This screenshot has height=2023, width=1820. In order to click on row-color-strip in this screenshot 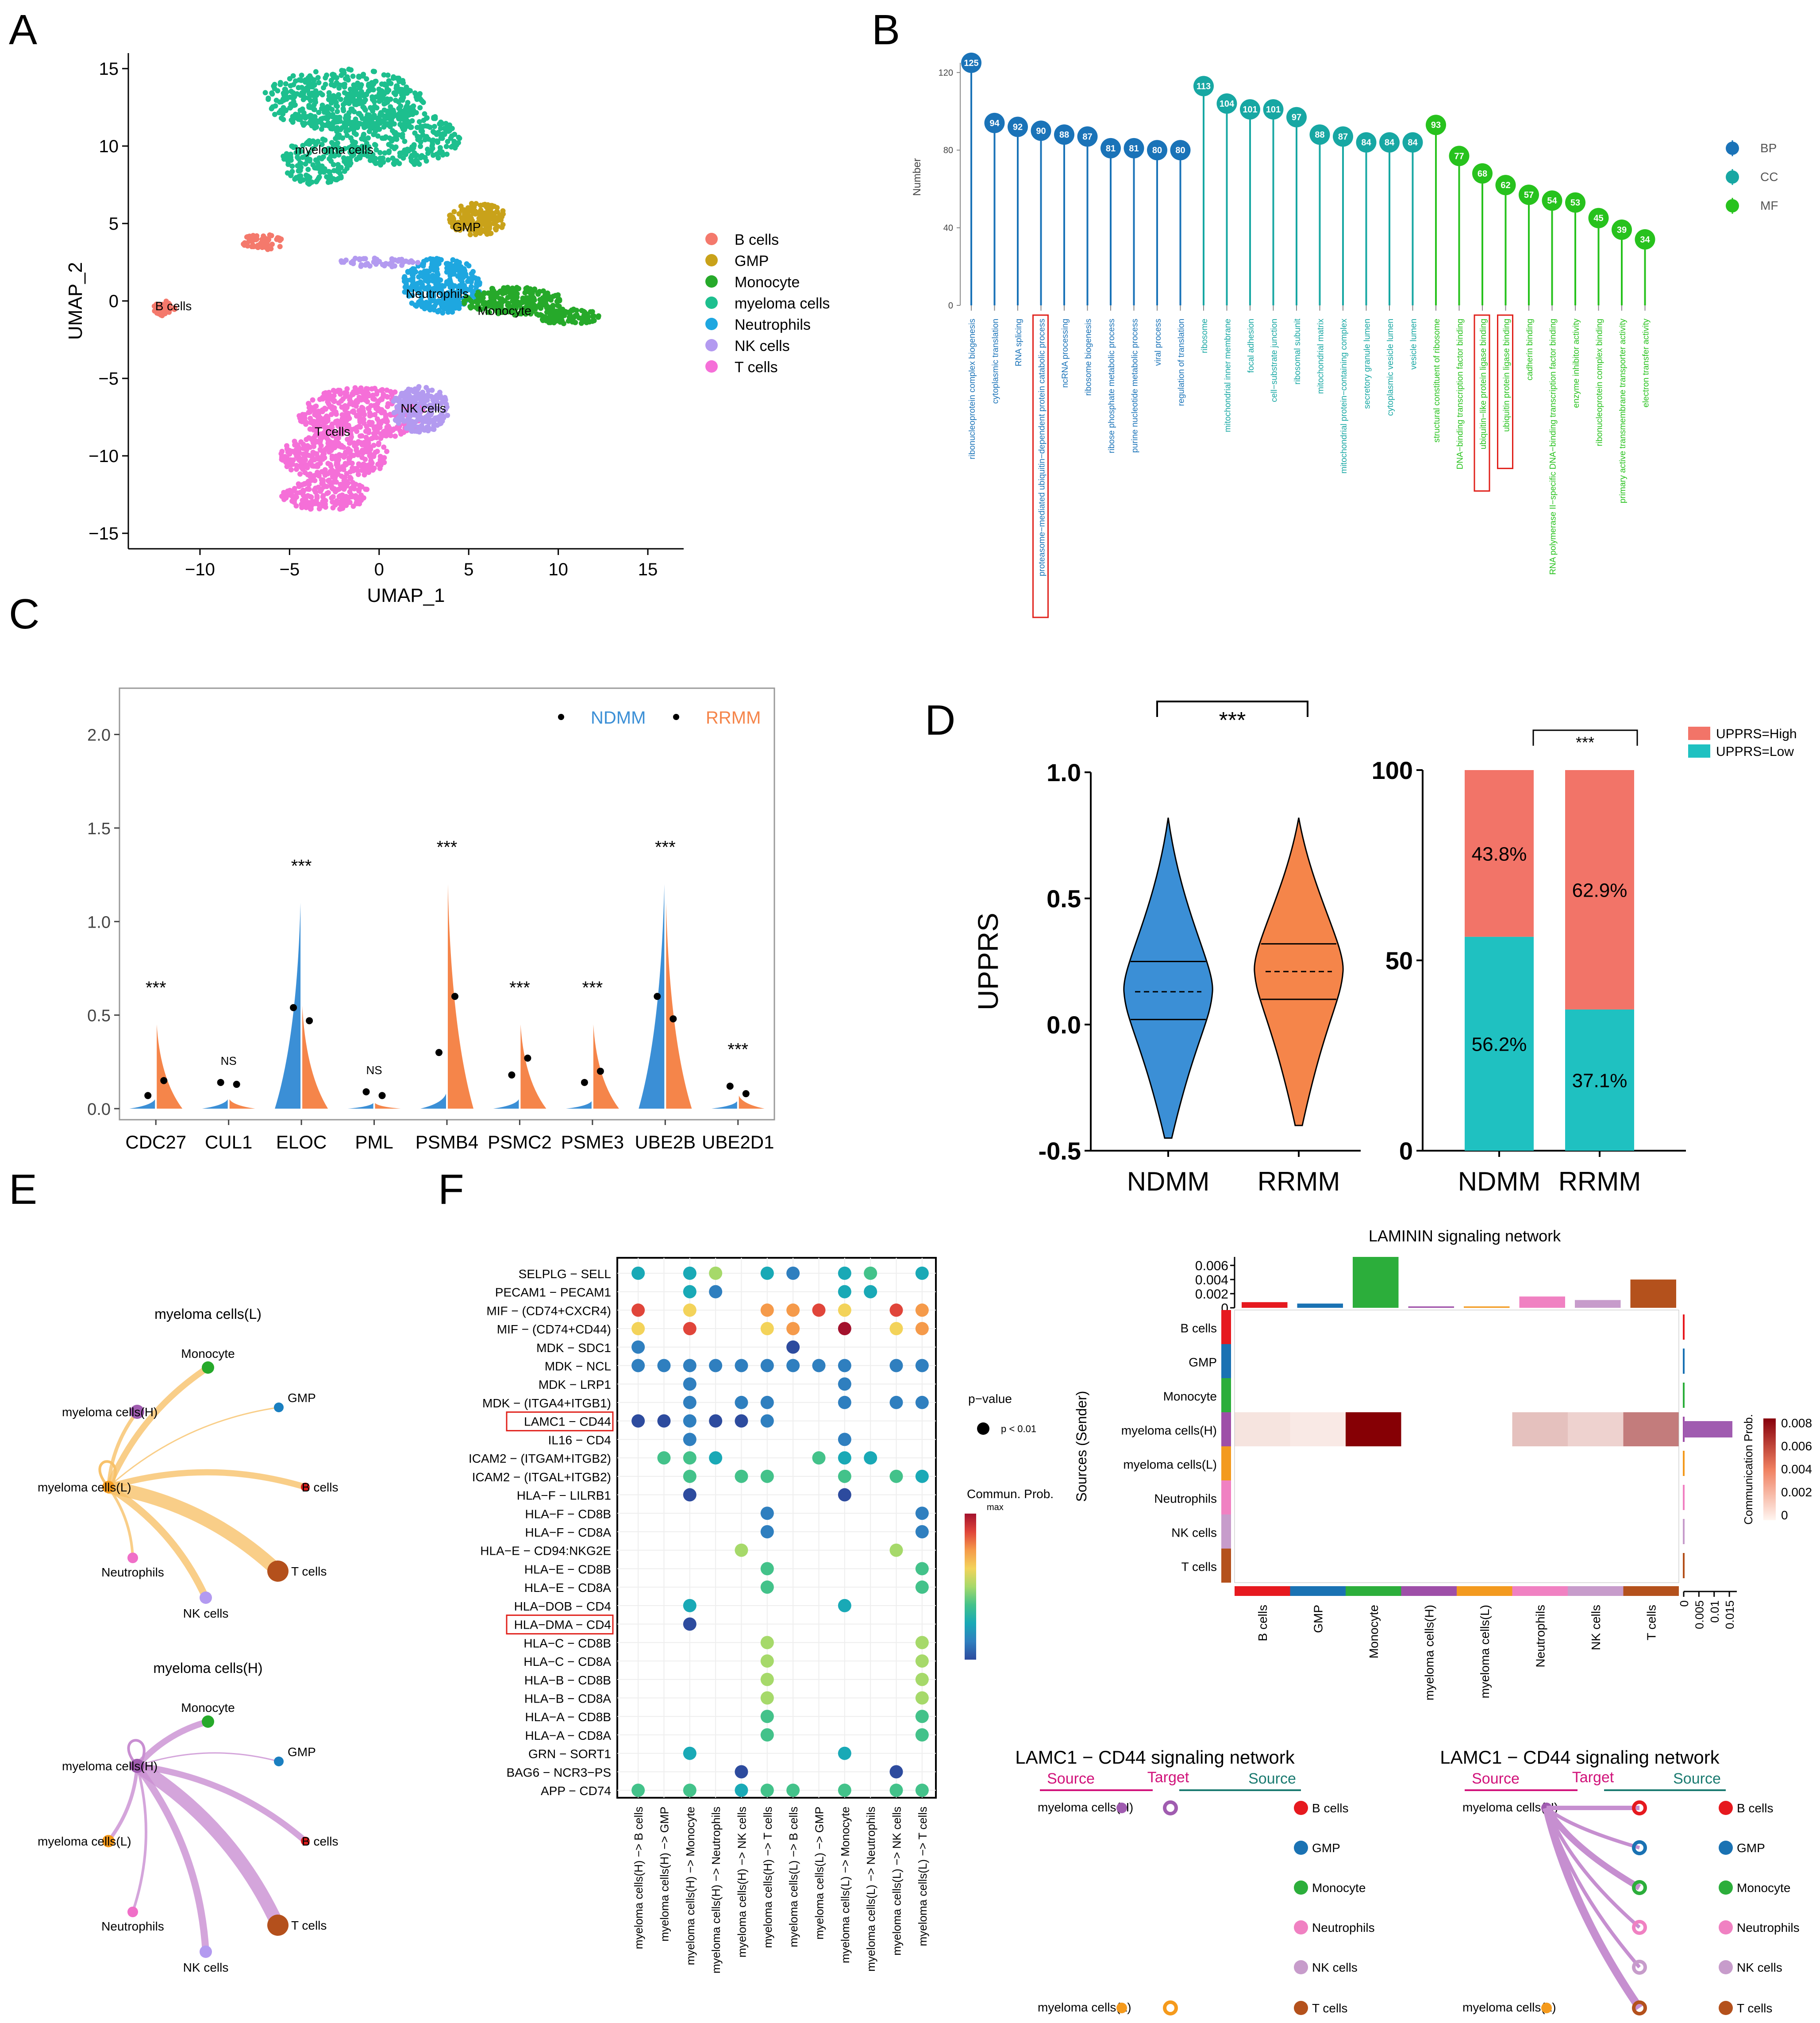, I will do `click(1226, 1566)`.